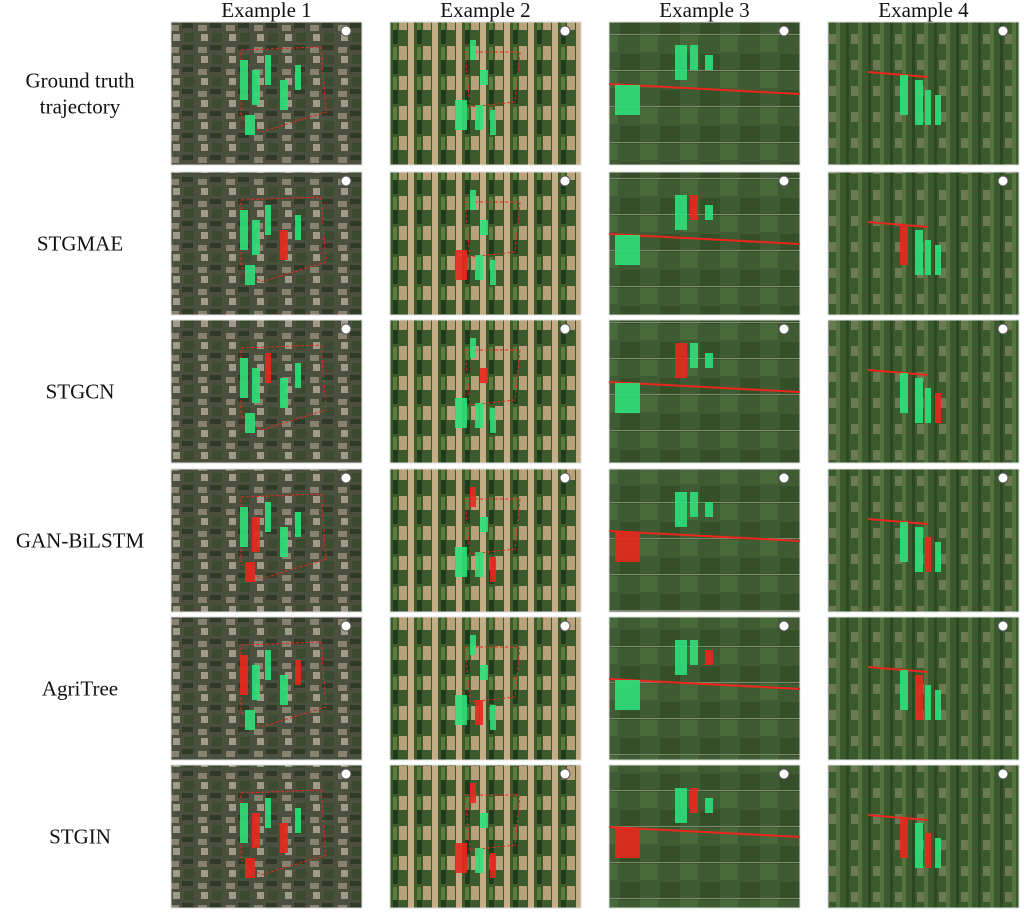  I want to click on row-label-line: STGCN, so click(80, 392).